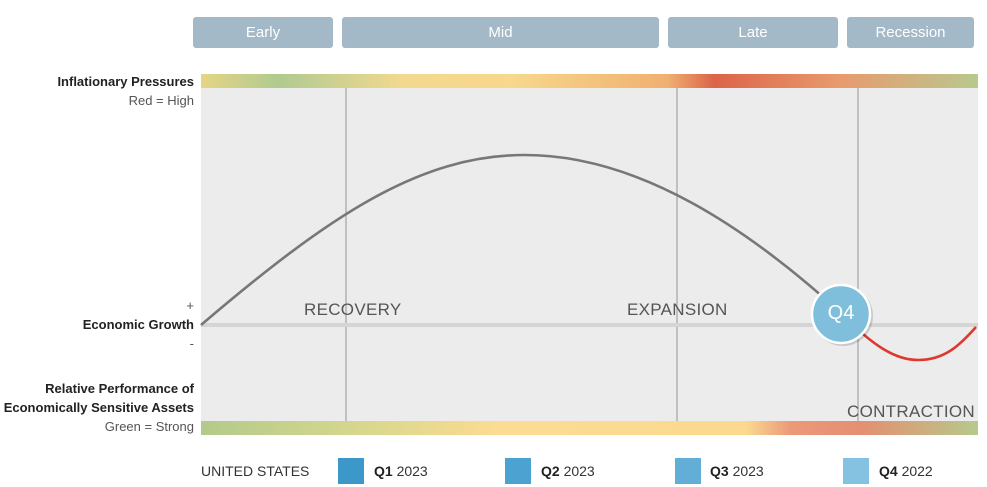 This screenshot has width=987, height=487. I want to click on minus-sign: -, so click(191, 343).